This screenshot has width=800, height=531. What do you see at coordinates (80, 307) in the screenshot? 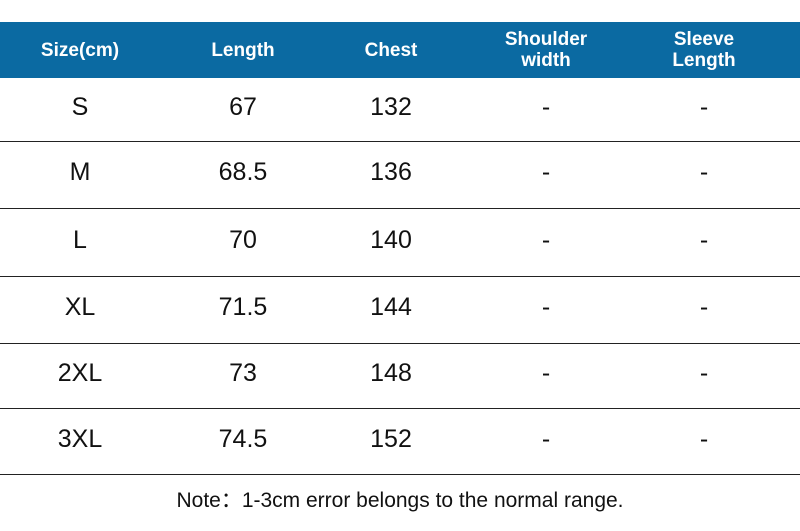
I see `table-cell: XL` at bounding box center [80, 307].